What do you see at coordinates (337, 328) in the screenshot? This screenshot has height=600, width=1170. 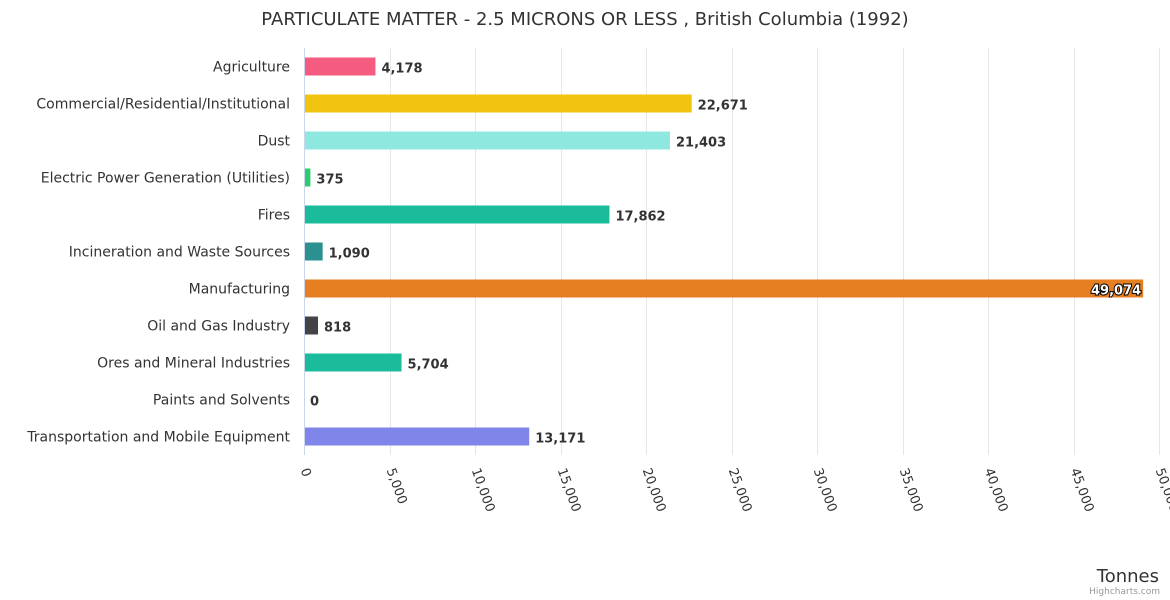 I see `data-label: 818` at bounding box center [337, 328].